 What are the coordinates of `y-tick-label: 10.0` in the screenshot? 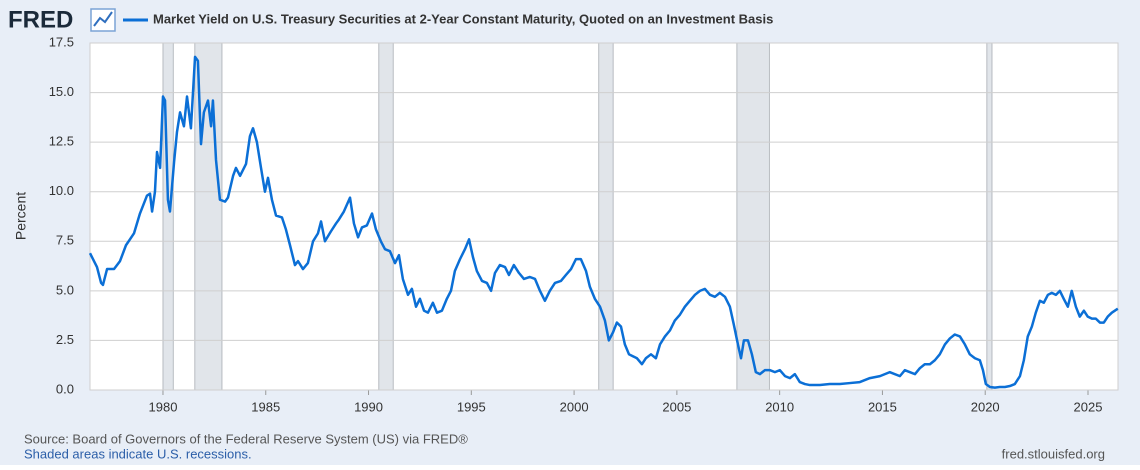 It's located at (61, 190).